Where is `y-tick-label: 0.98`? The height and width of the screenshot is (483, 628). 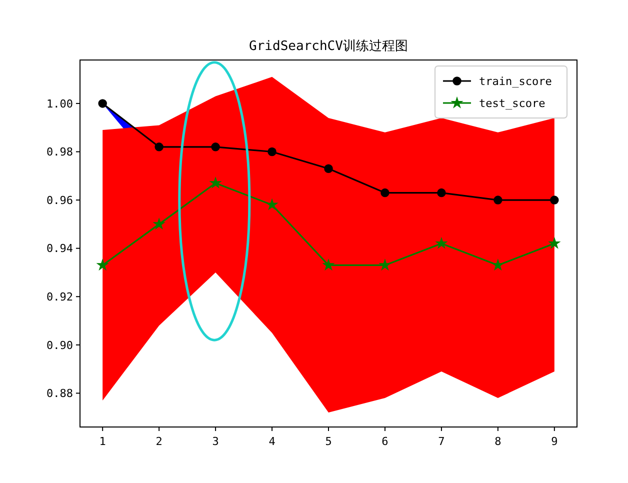 y-tick-label: 0.98 is located at coordinates (59, 152).